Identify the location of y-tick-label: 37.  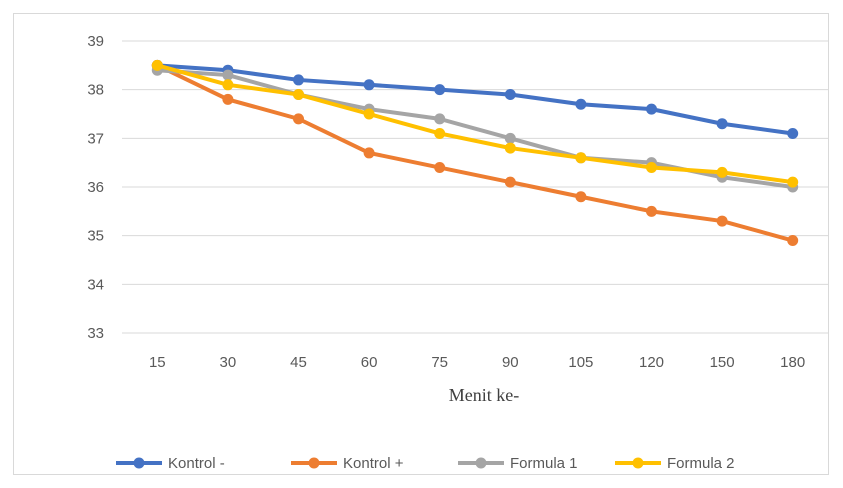
(95, 138).